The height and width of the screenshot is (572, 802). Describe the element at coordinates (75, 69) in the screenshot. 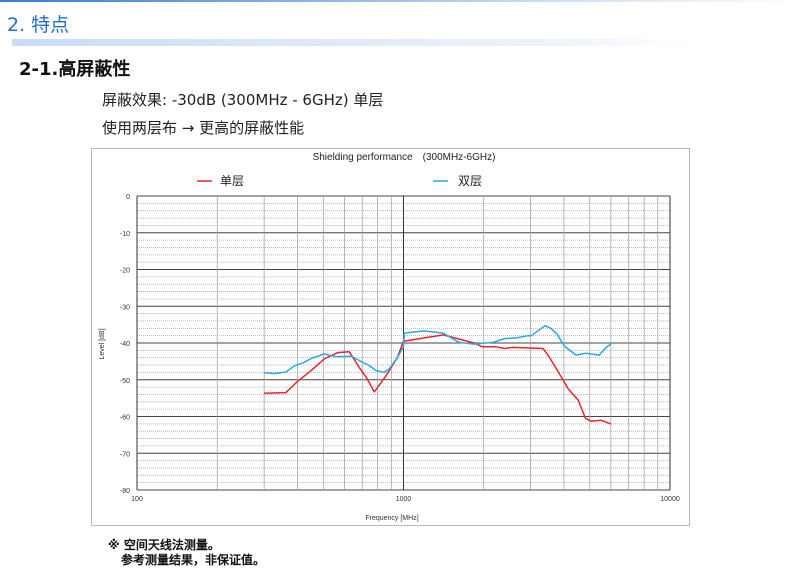

I see `subsection-title: 2-1.高屏蔽性` at that location.